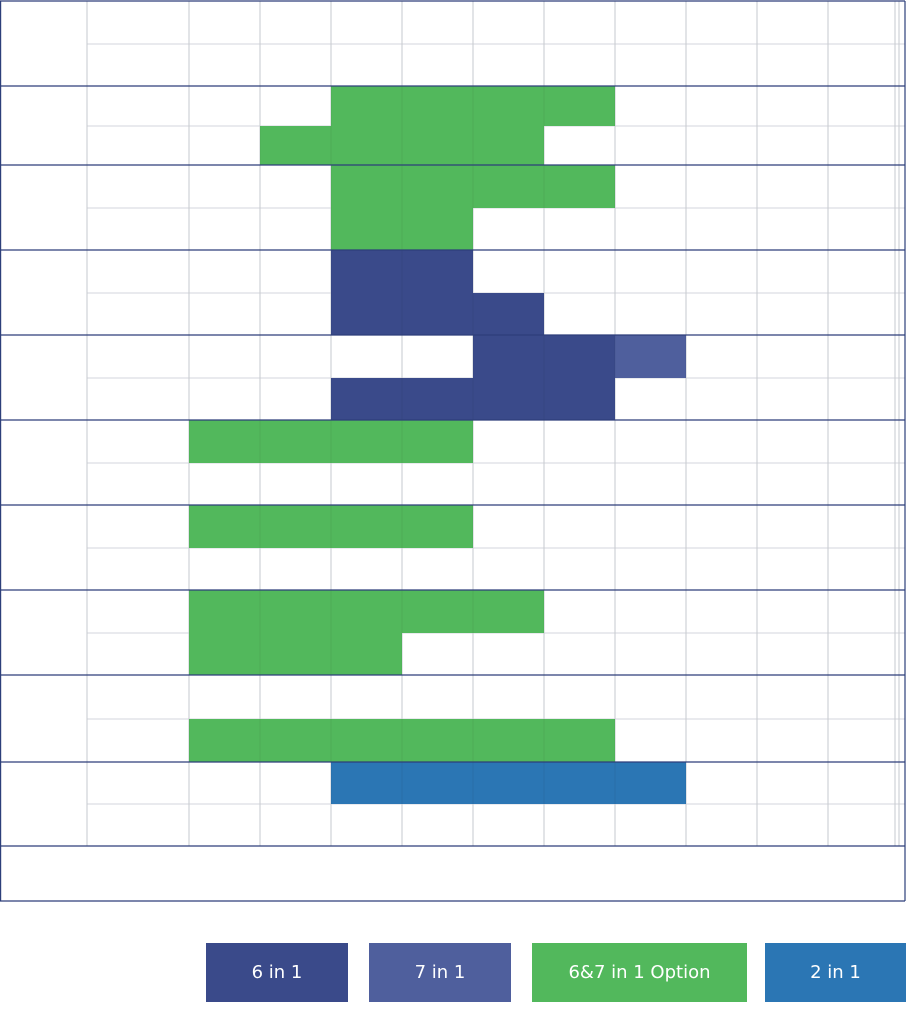  I want to click on legend-option: 6&7 in 1 Option, so click(639, 972).